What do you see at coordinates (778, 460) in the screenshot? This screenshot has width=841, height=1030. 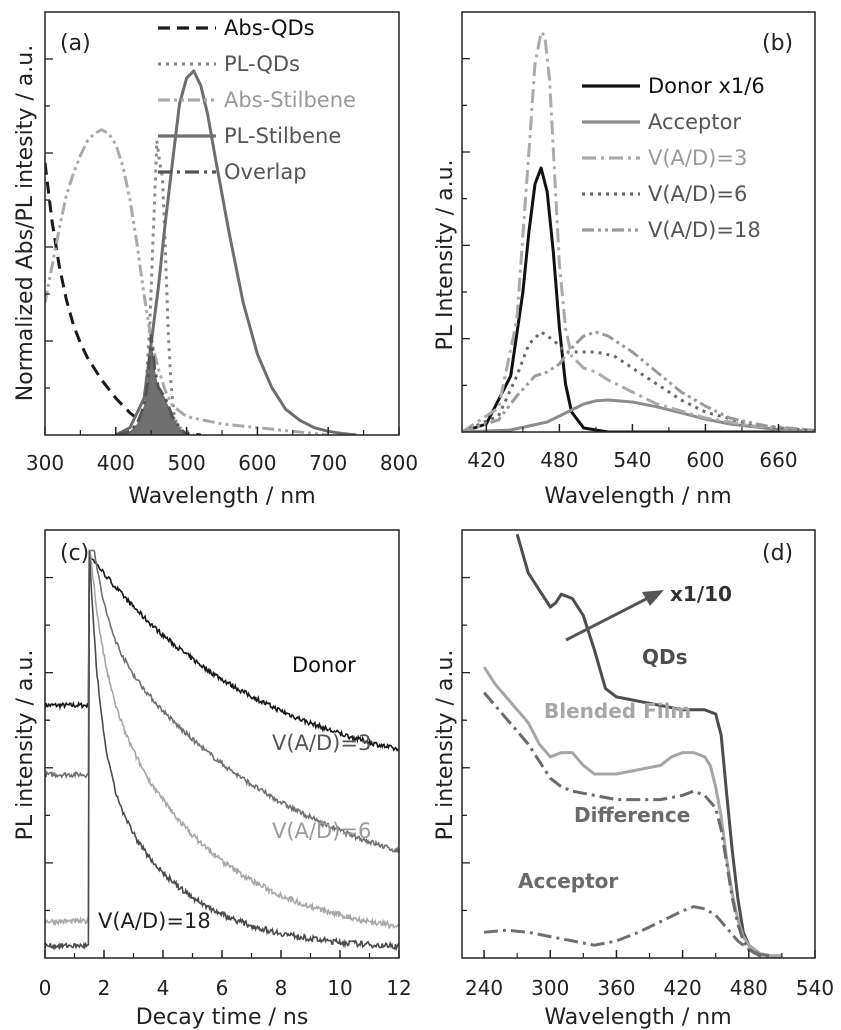 I see `x-tick-label: 660` at bounding box center [778, 460].